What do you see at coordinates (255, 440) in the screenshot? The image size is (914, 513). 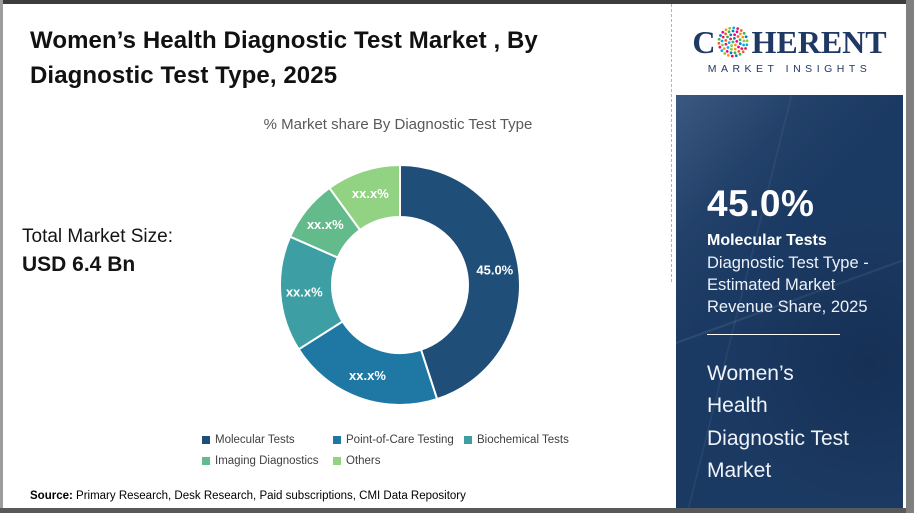 I see `legend-label: Molecular Tests` at bounding box center [255, 440].